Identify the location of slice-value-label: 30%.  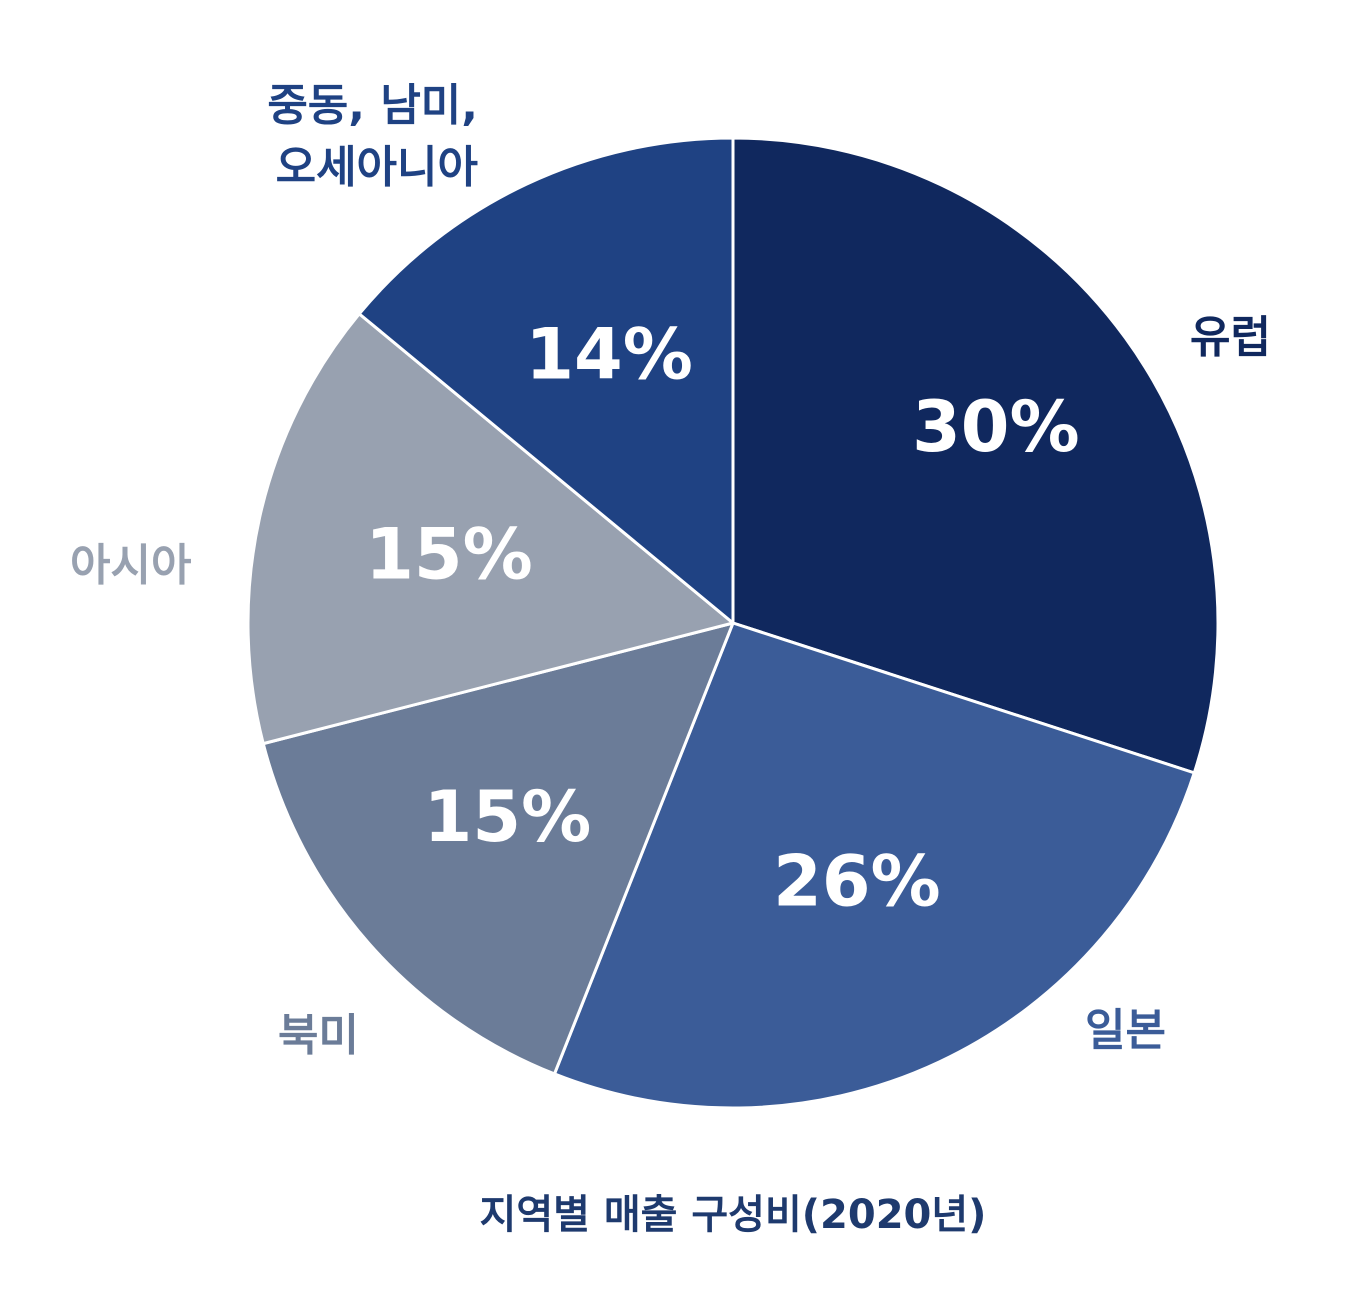
(996, 427).